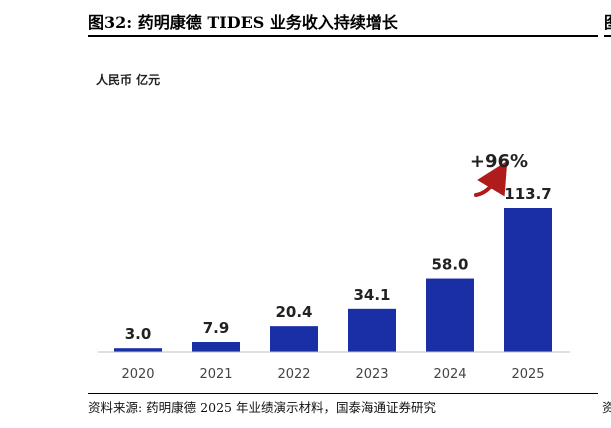 Image resolution: width=611 pixels, height=428 pixels. I want to click on title-rule, so click(343, 36).